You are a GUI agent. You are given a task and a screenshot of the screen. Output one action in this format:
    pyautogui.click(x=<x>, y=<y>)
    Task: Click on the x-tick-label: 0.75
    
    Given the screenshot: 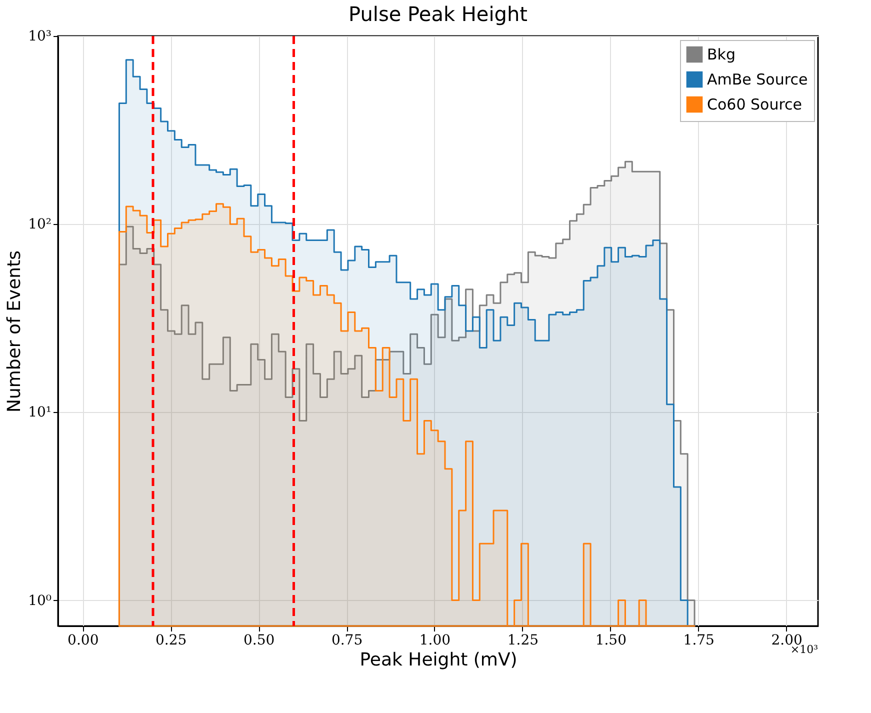 What is the action you would take?
    pyautogui.click(x=347, y=640)
    